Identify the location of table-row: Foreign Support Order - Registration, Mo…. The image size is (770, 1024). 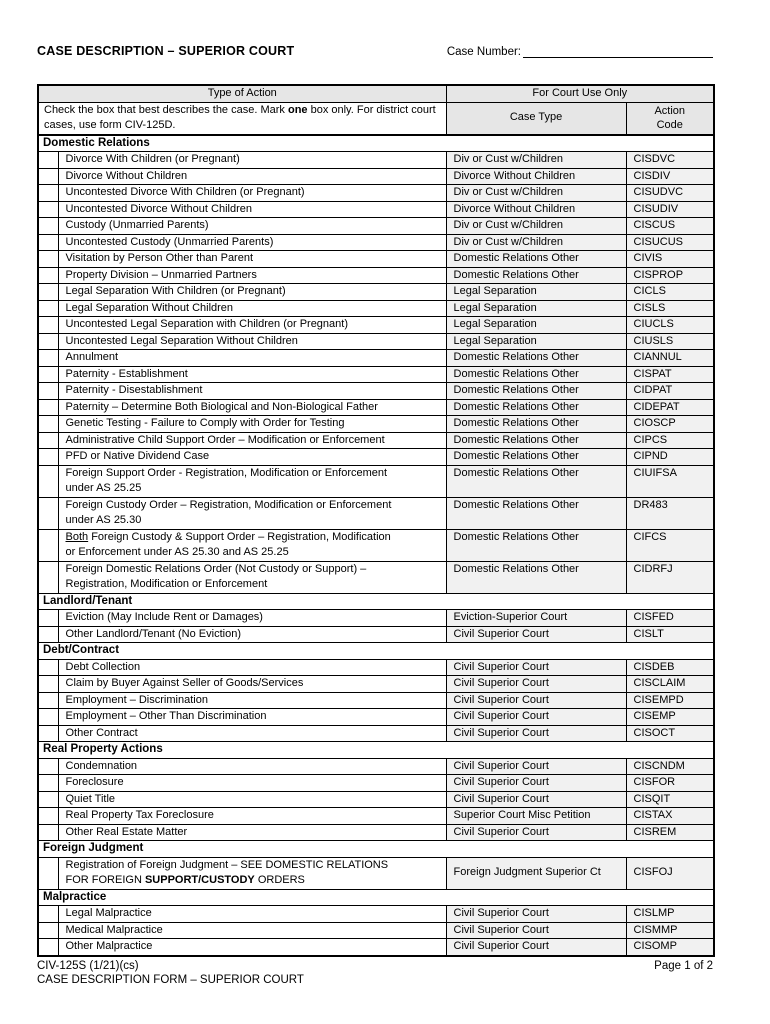
(376, 481).